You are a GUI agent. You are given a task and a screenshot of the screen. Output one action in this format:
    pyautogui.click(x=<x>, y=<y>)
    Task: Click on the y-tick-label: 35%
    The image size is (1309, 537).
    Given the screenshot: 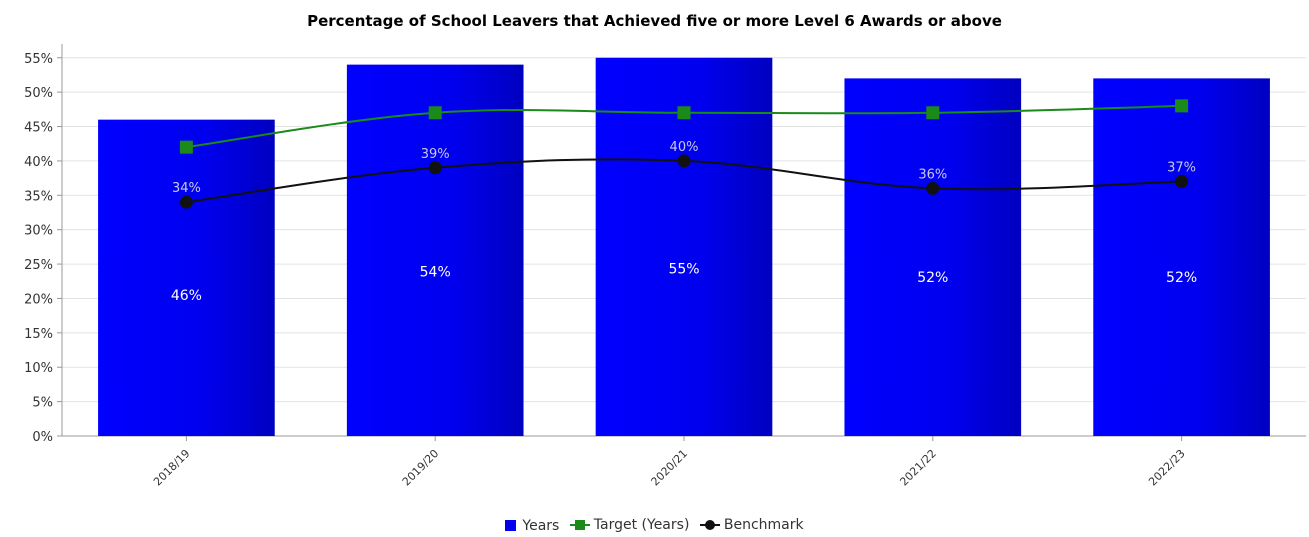 What is the action you would take?
    pyautogui.click(x=38, y=196)
    